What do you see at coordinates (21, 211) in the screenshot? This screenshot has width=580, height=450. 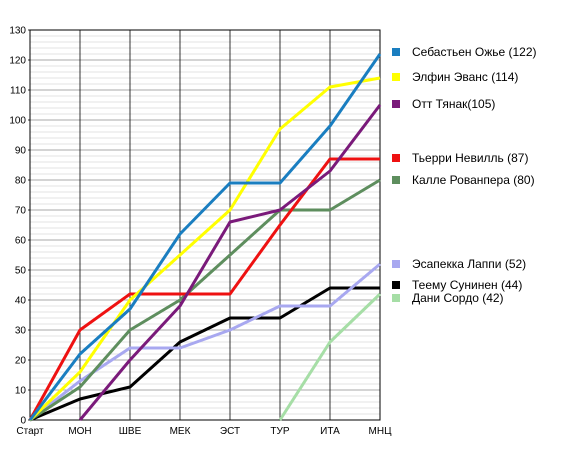 I see `y-tick-label: 70` at bounding box center [21, 211].